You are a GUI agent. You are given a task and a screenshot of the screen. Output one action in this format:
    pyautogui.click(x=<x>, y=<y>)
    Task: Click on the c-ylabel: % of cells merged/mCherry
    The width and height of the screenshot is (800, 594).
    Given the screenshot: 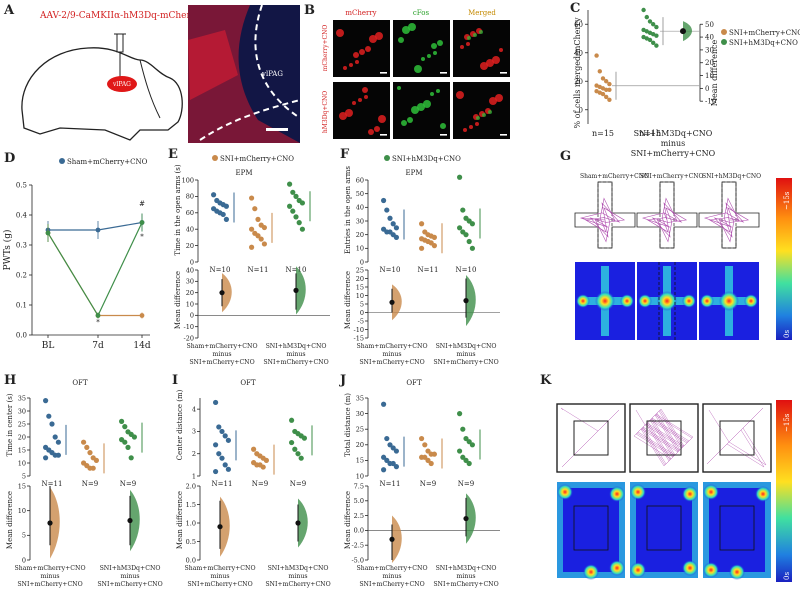 What is the action you would take?
    pyautogui.click(x=577, y=73)
    